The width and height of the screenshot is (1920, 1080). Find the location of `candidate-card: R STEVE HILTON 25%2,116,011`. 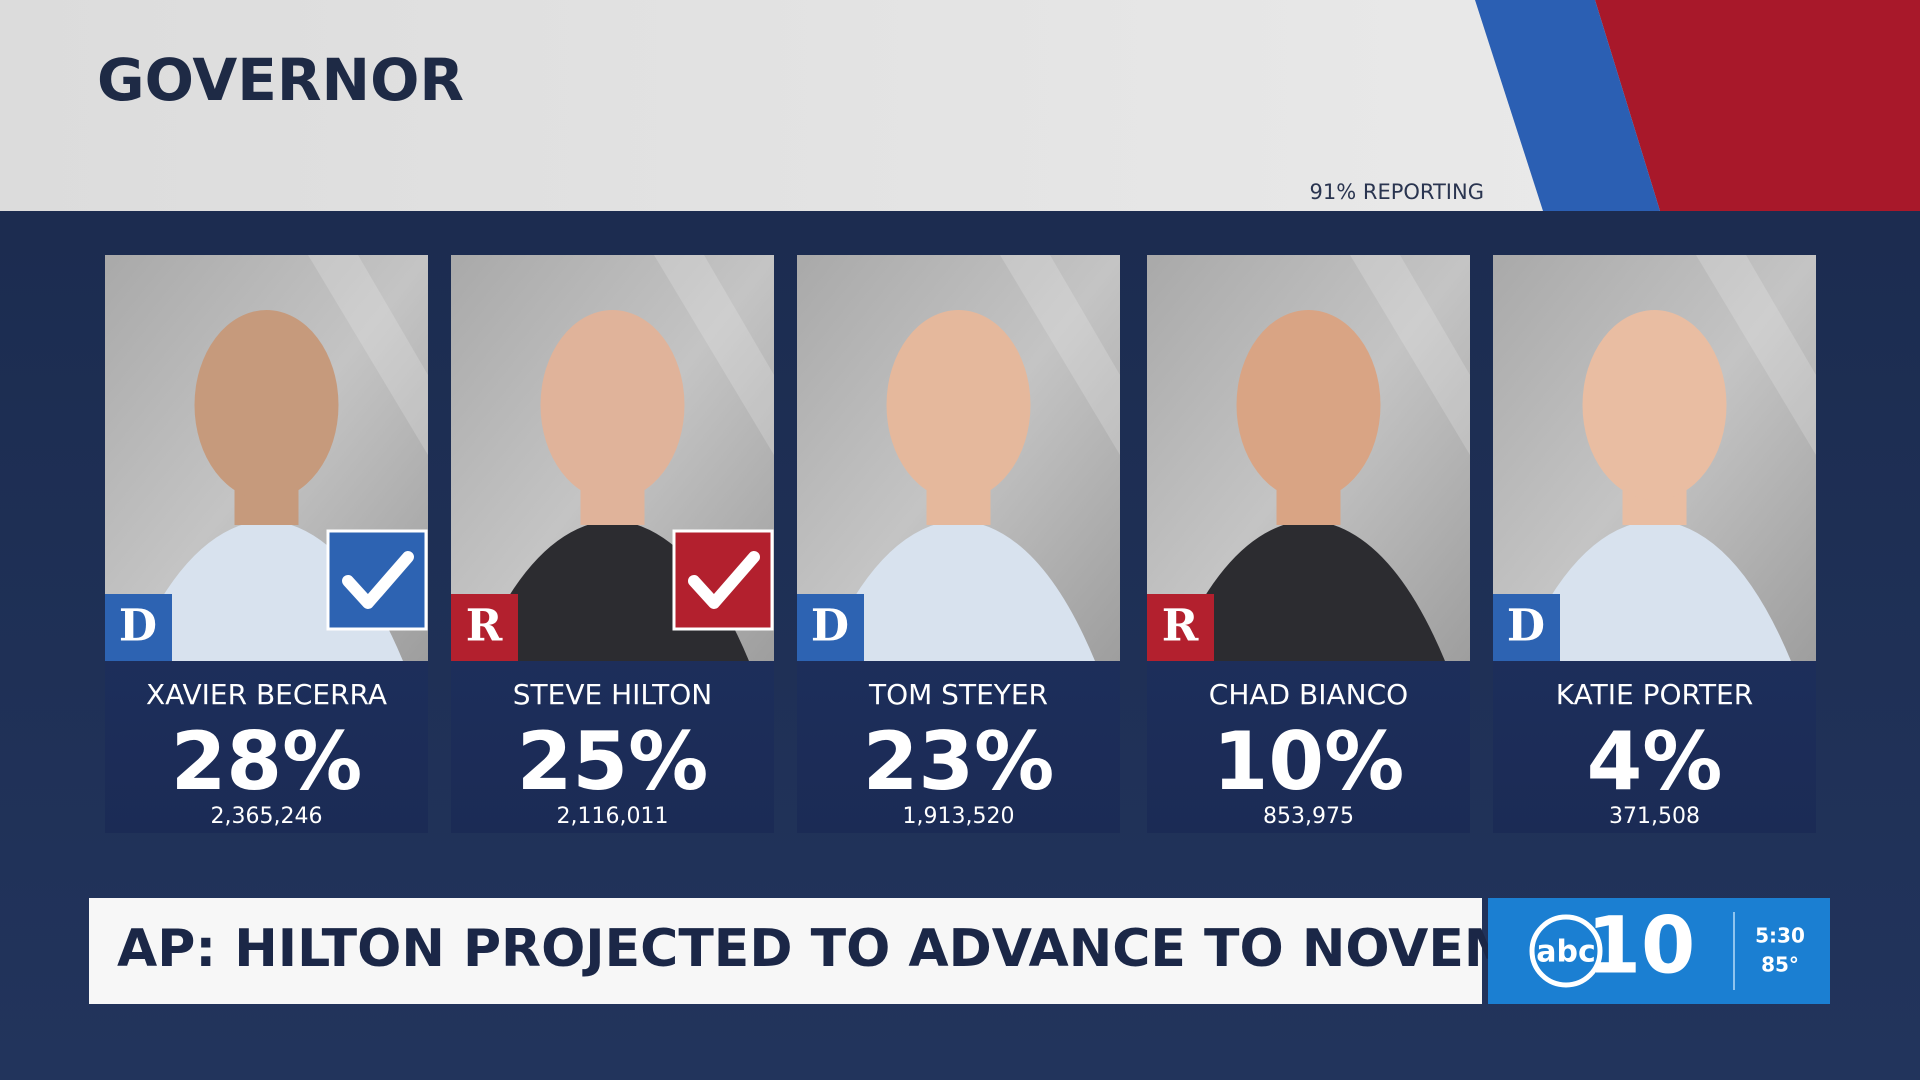

candidate-card: R STEVE HILTON 25%2,116,011 is located at coordinates (612, 544).